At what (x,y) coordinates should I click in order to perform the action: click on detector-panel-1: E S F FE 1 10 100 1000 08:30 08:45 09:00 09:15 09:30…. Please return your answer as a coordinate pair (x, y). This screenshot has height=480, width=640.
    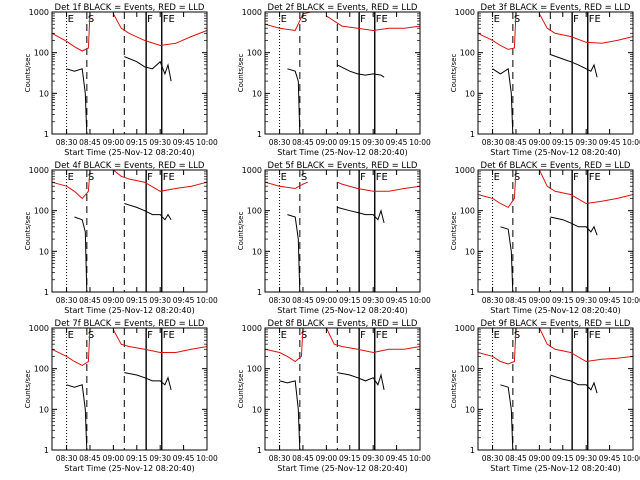
    Looking at the image, I should click on (121, 80).